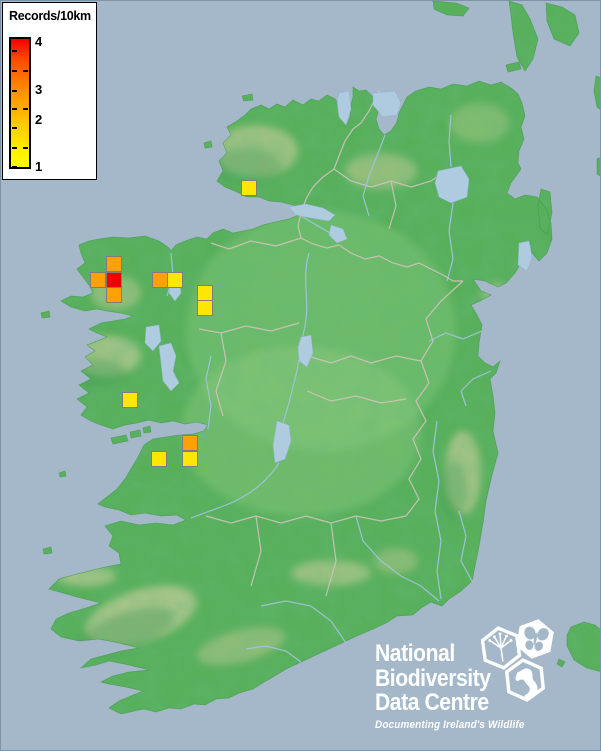  I want to click on legend-label-4: 4, so click(39, 41).